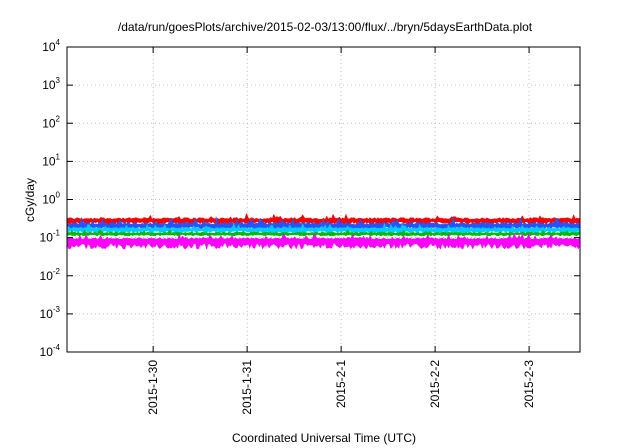  I want to click on y-tick-label: 10¹, so click(51, 160).